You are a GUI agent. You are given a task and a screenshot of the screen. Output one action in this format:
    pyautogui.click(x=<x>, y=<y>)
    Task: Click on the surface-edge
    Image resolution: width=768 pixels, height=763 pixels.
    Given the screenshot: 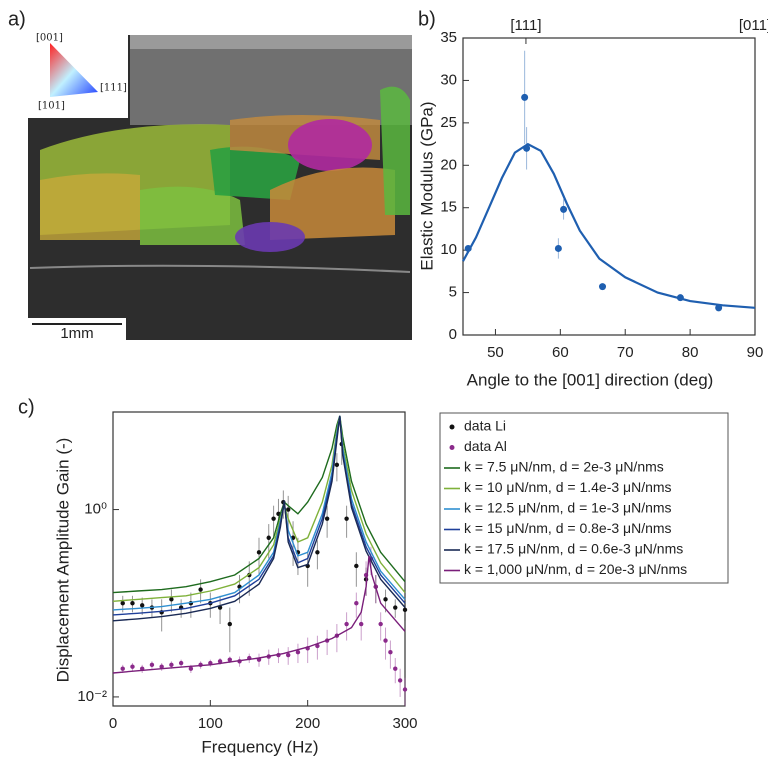 What is the action you would take?
    pyautogui.click(x=271, y=42)
    